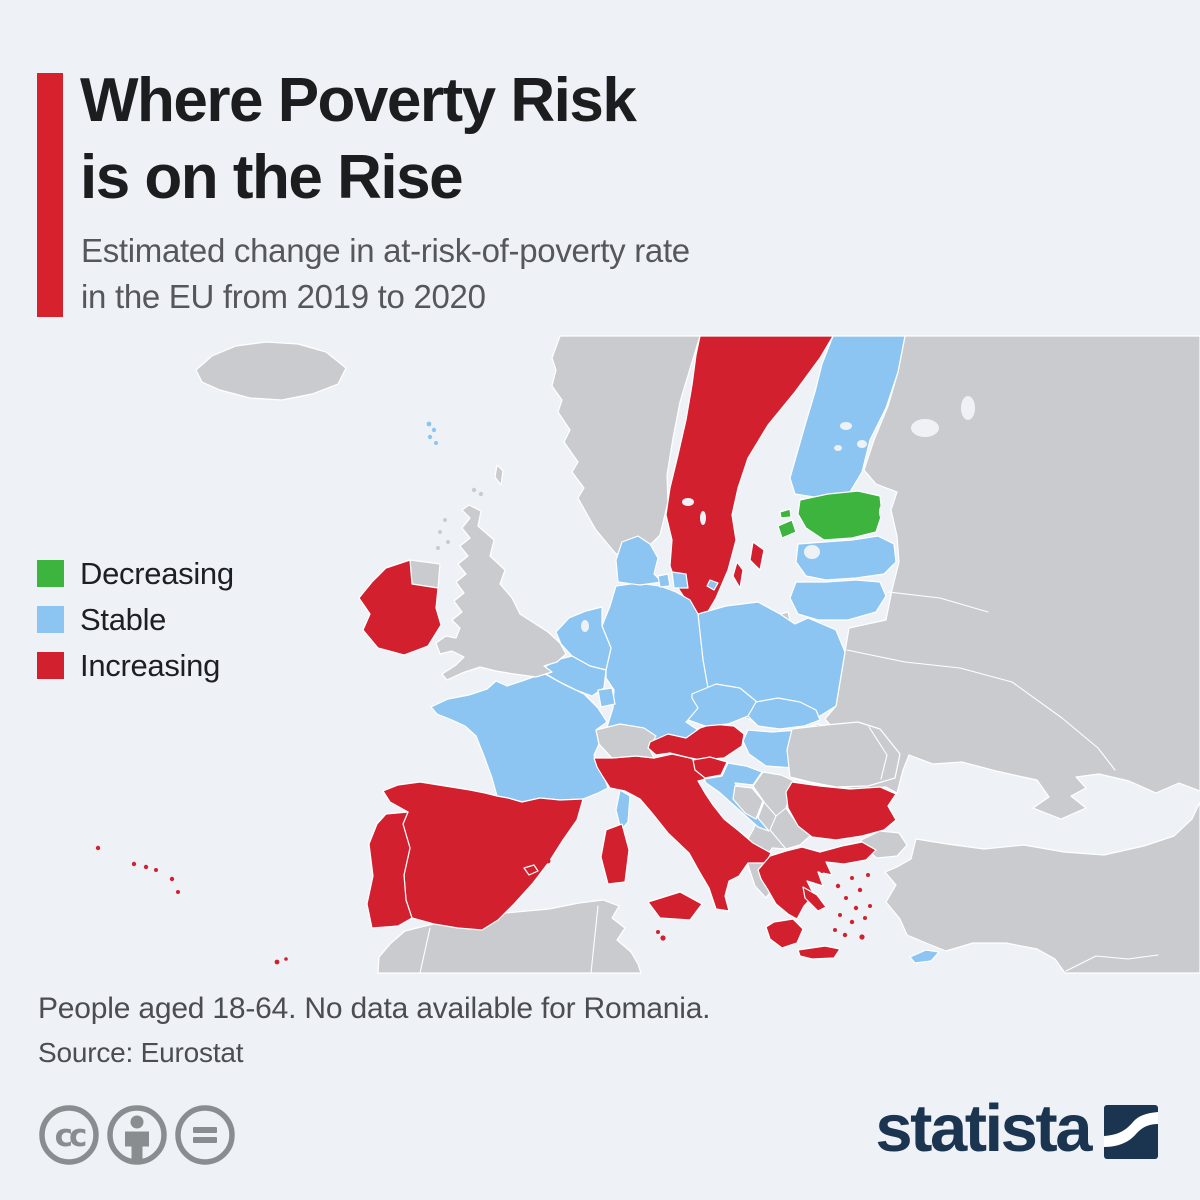  I want to click on country-bosnia, so click(748, 802).